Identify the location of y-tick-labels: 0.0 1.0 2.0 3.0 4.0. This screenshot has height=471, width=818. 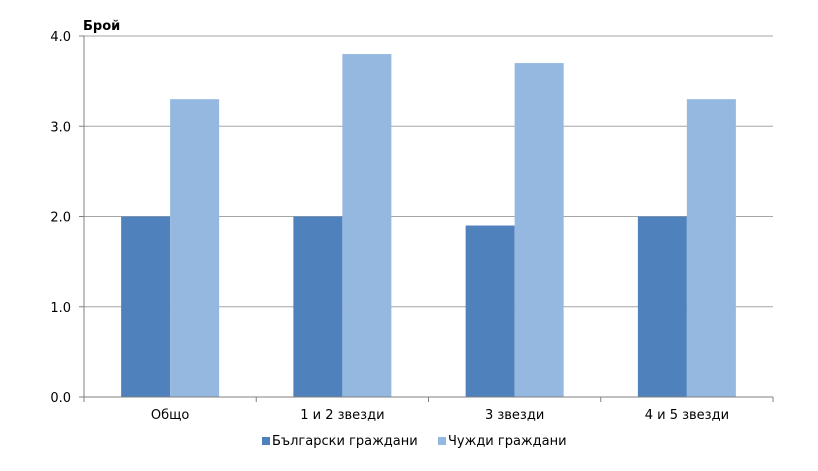
(67, 218).